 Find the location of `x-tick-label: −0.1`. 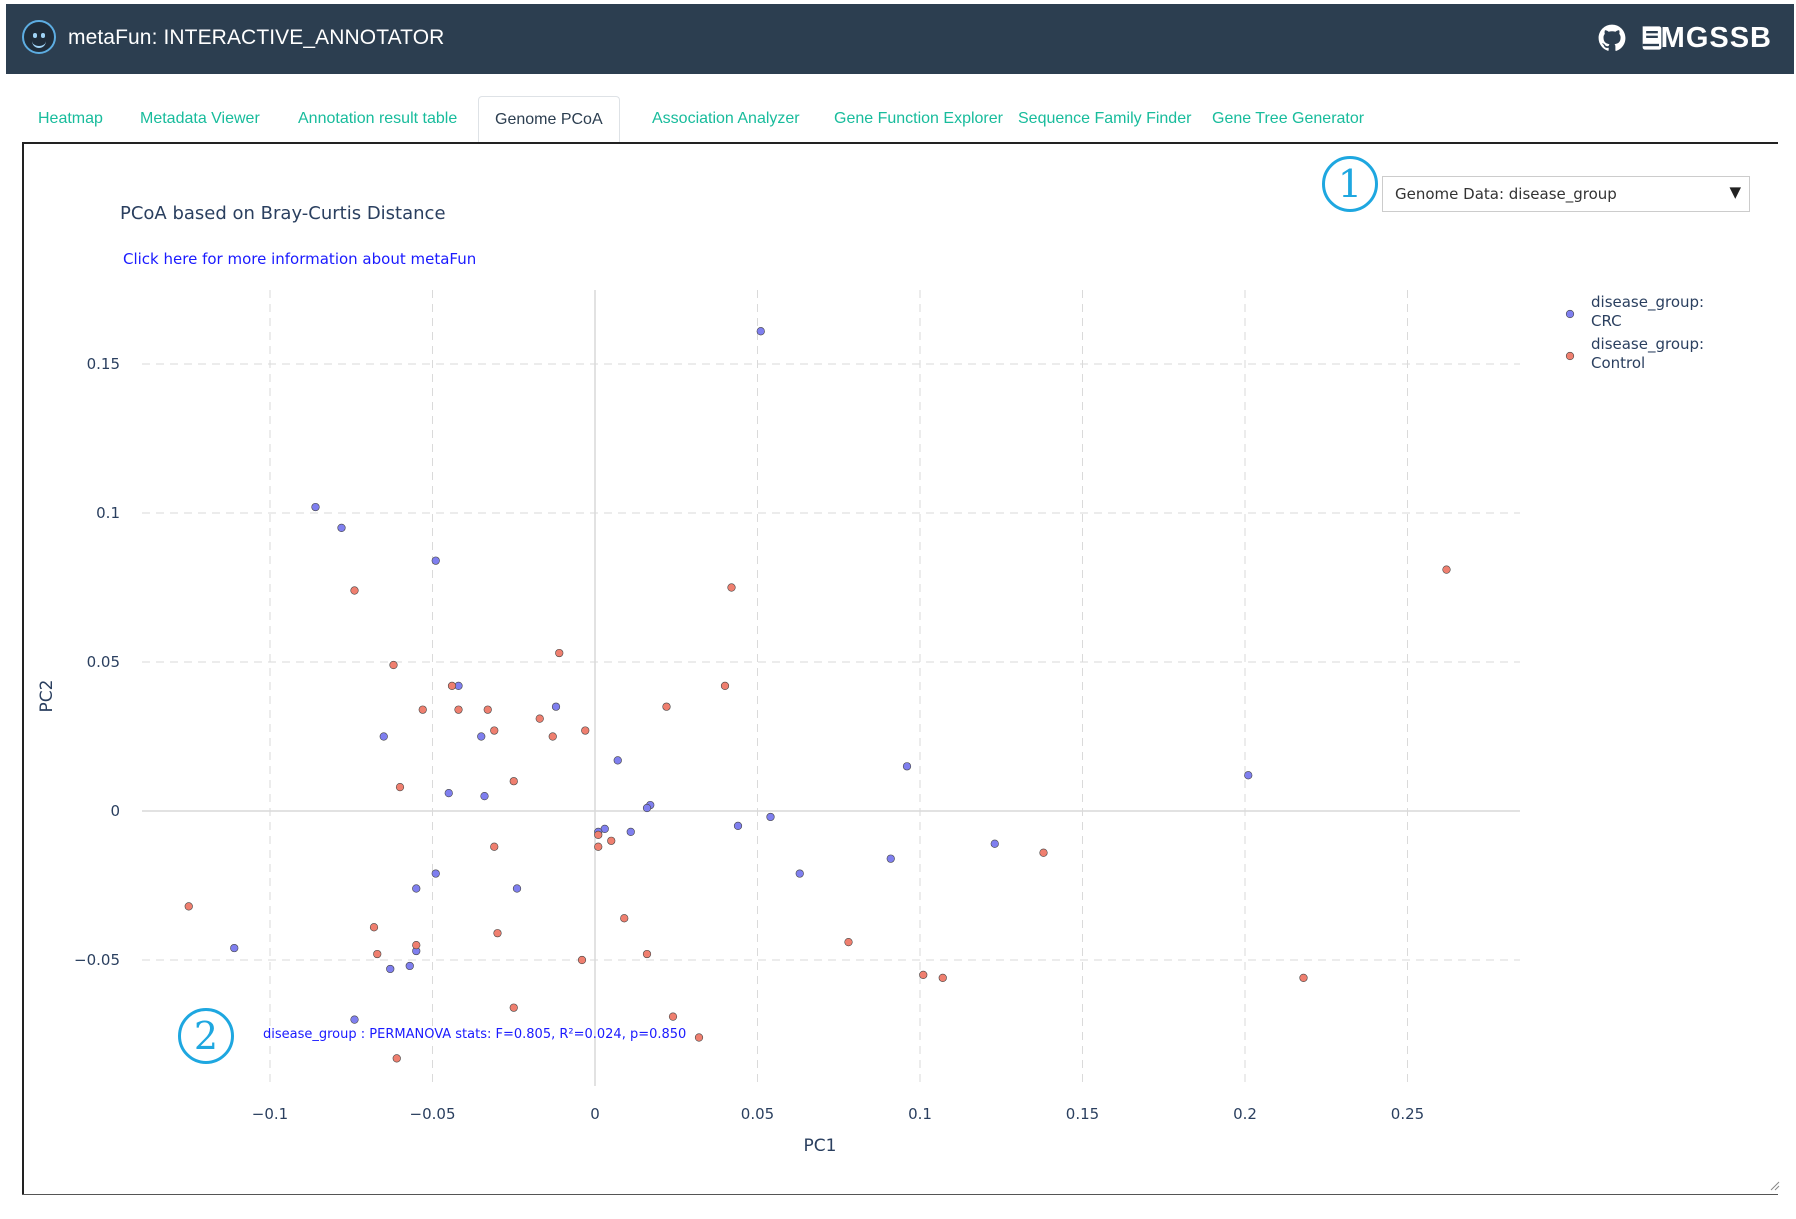

x-tick-label: −0.1 is located at coordinates (270, 1114).